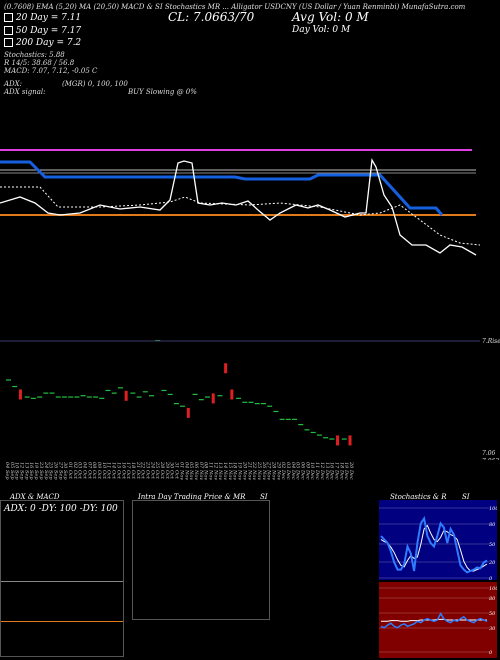 The image size is (500, 660). I want to click on date-tick-label: 14 Oct, so click(114, 471).